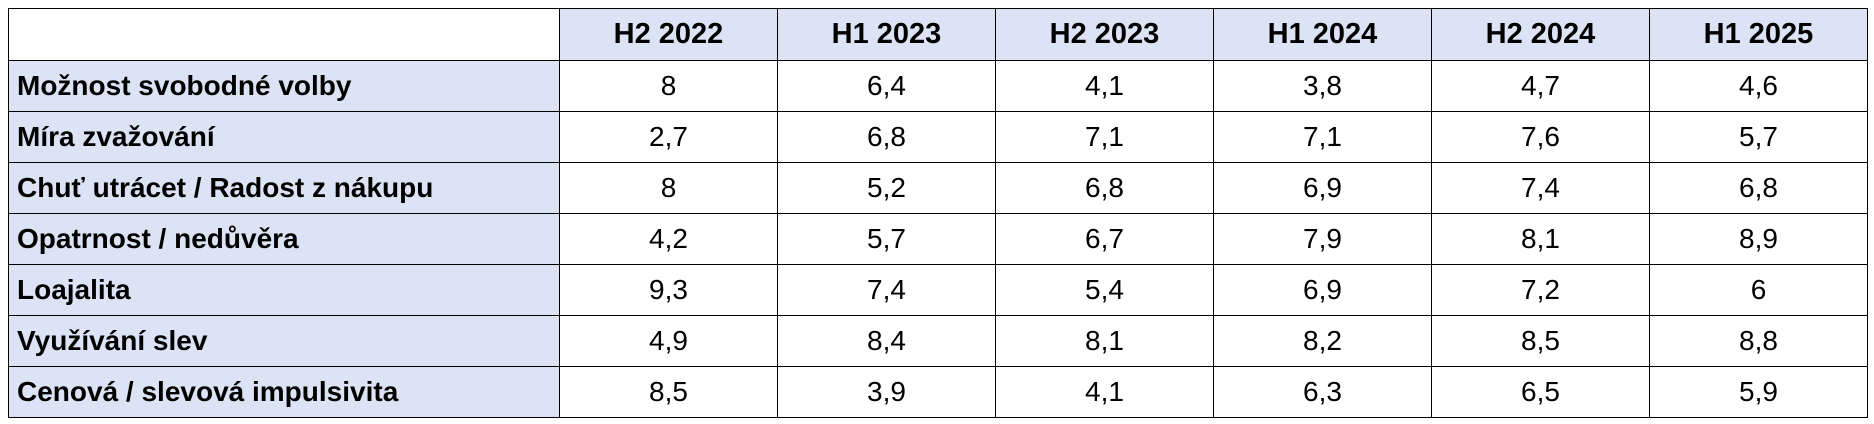 The height and width of the screenshot is (424, 1874). Describe the element at coordinates (1758, 392) in the screenshot. I see `table-cell: 5,9` at that location.